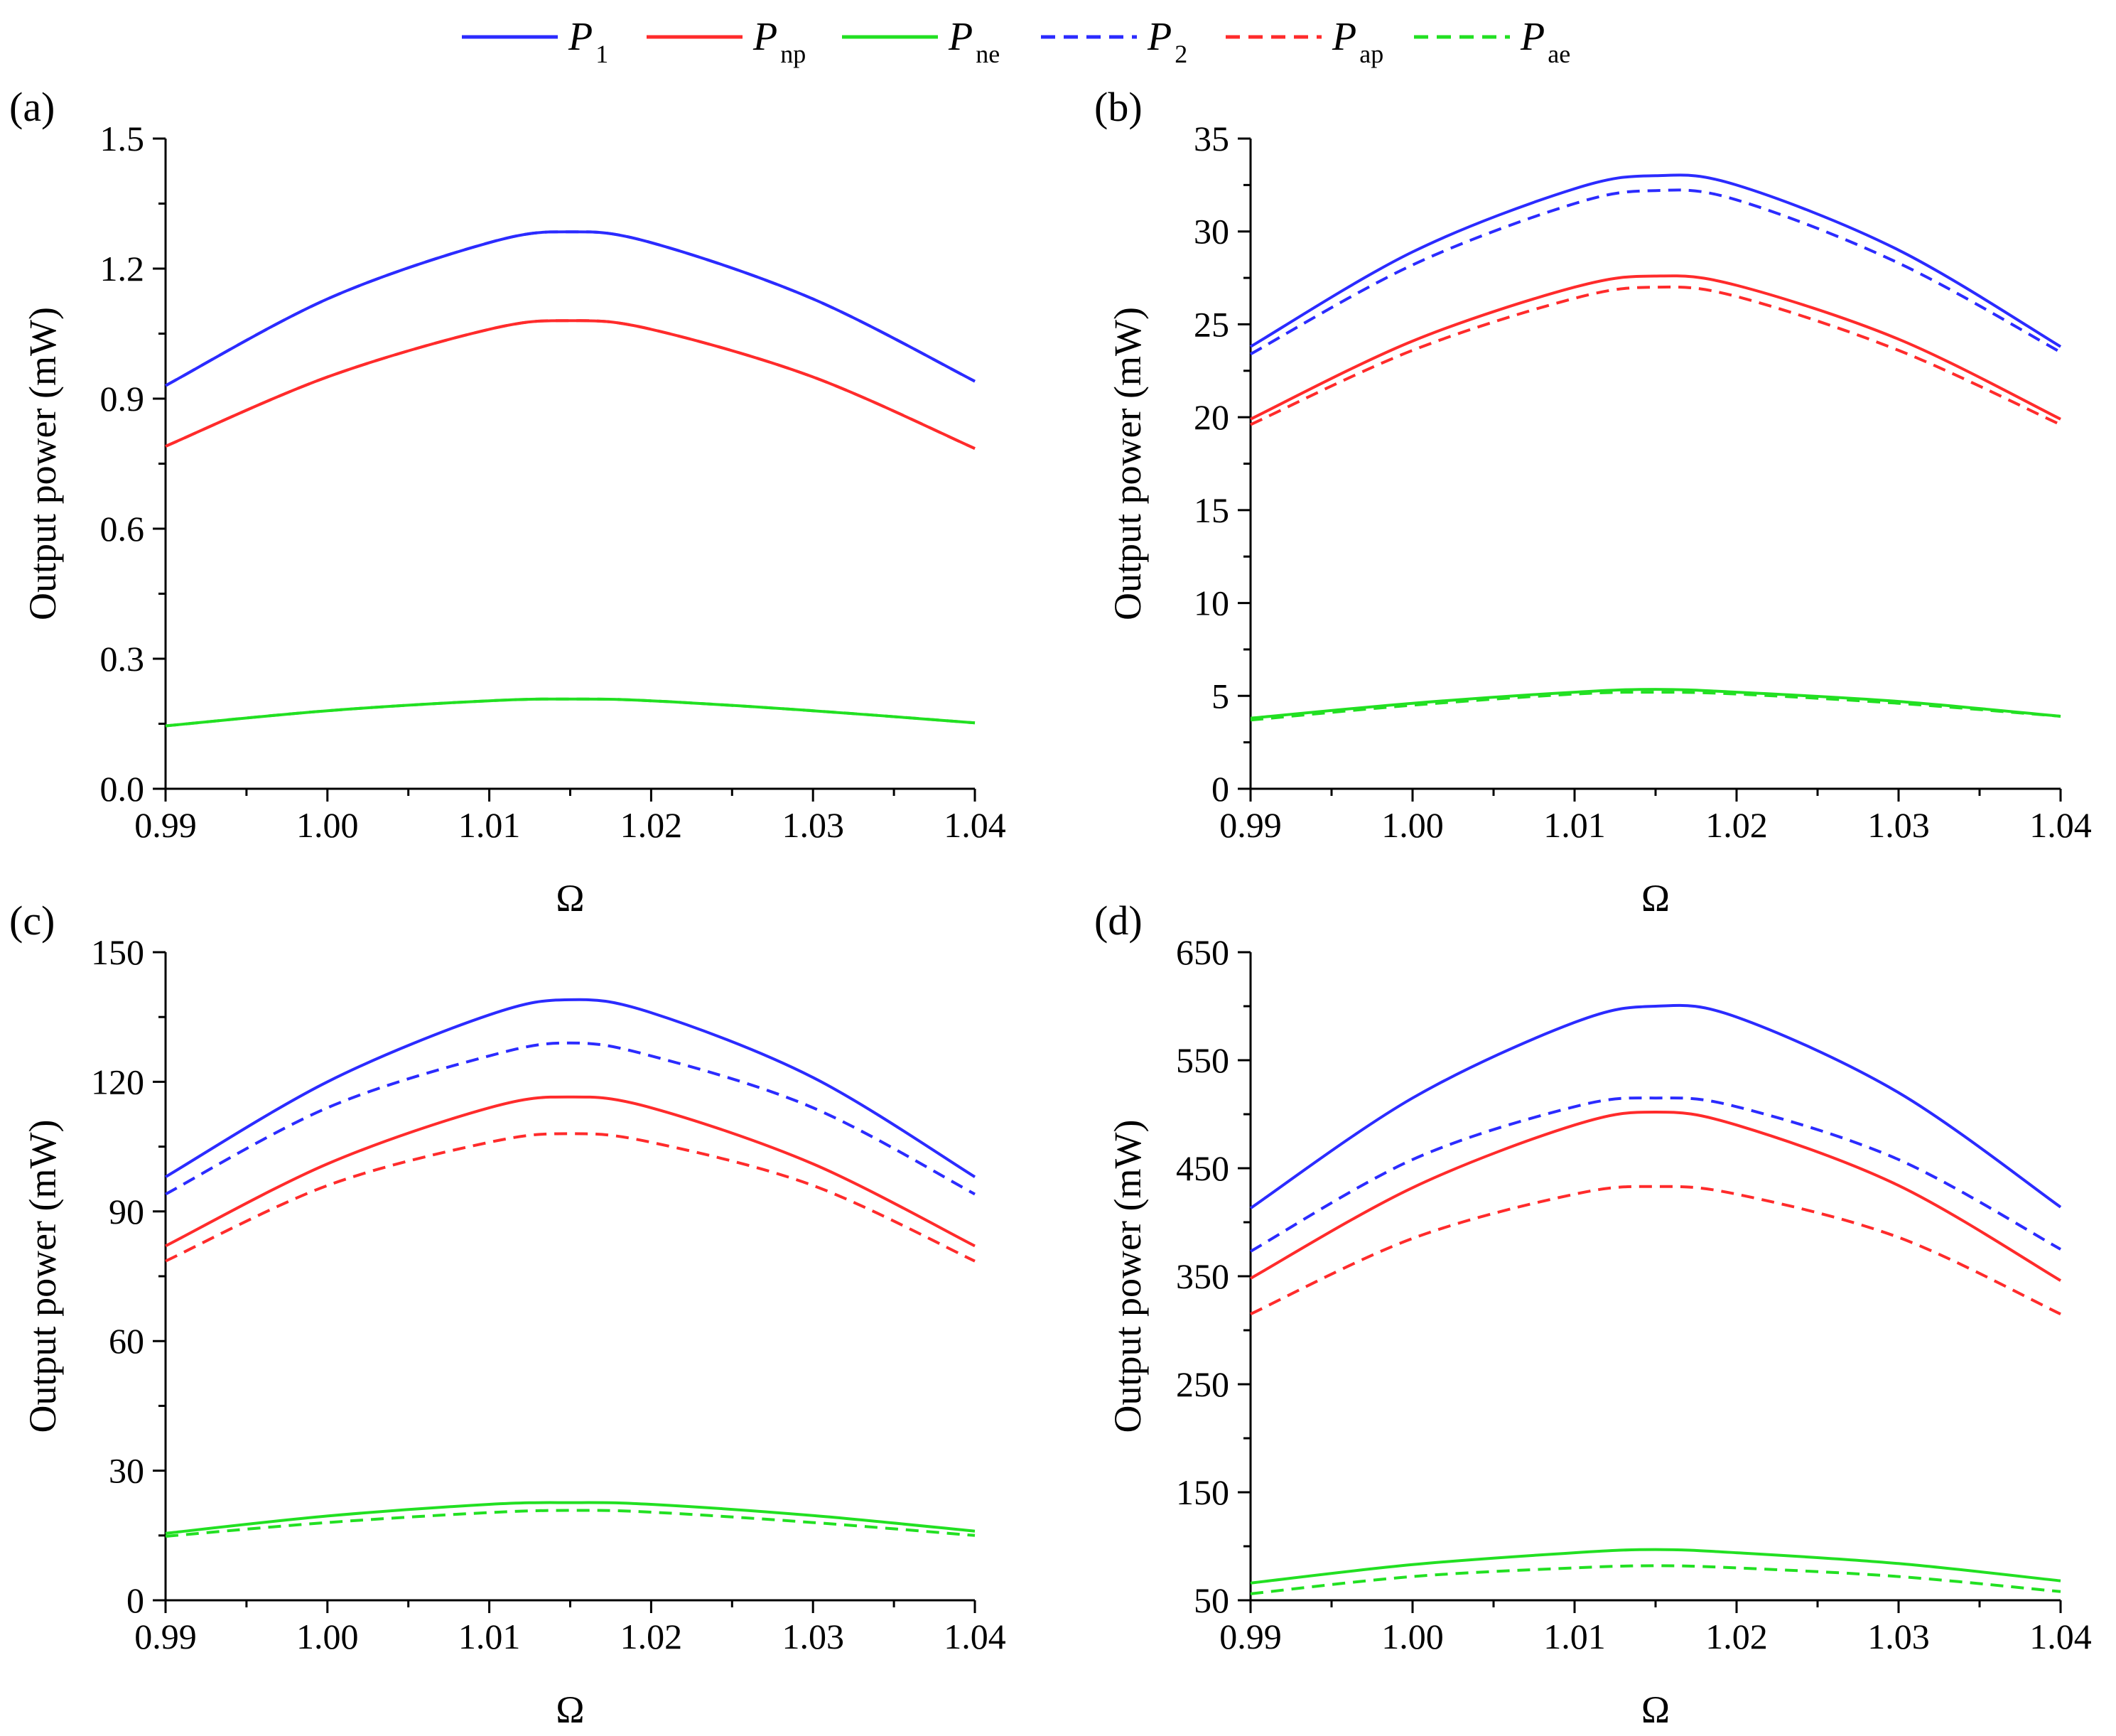  Describe the element at coordinates (122, 138) in the screenshot. I see `y-tick-label: 1.5` at that location.